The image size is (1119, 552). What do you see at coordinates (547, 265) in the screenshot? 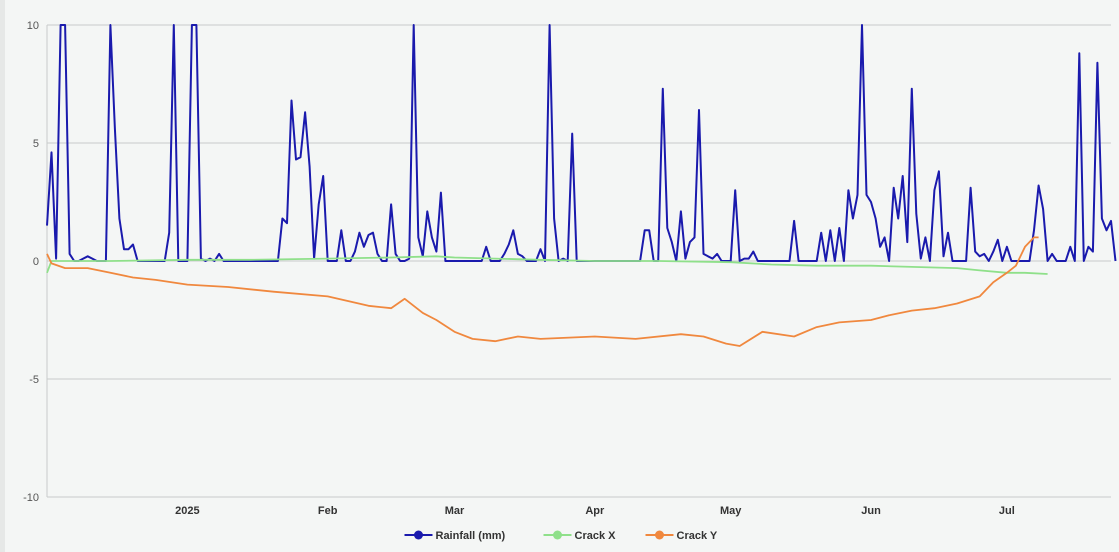
I see `series-line-crack-x` at bounding box center [547, 265].